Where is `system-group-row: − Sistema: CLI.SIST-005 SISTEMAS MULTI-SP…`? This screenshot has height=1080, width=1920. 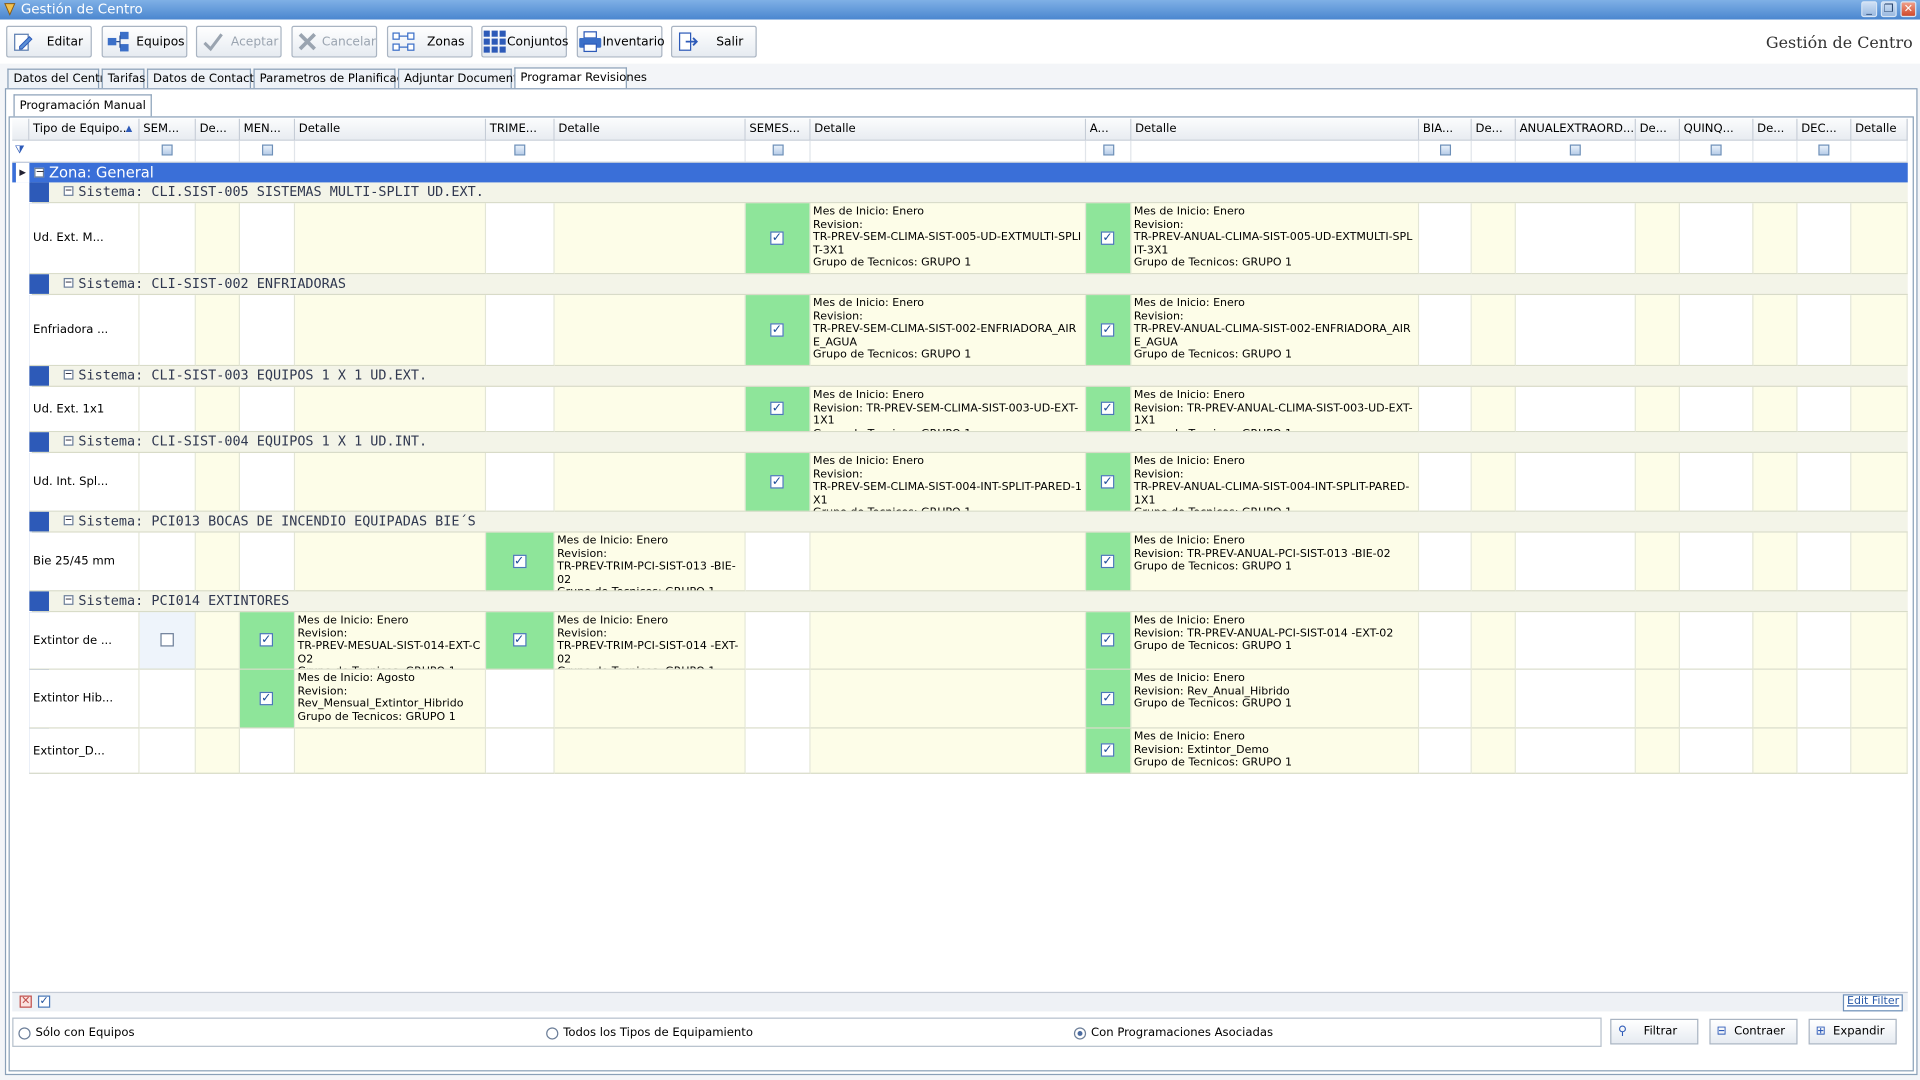
system-group-row: − Sistema: CLI.SIST-005 SISTEMAS MULTI-SP… is located at coordinates (960, 193).